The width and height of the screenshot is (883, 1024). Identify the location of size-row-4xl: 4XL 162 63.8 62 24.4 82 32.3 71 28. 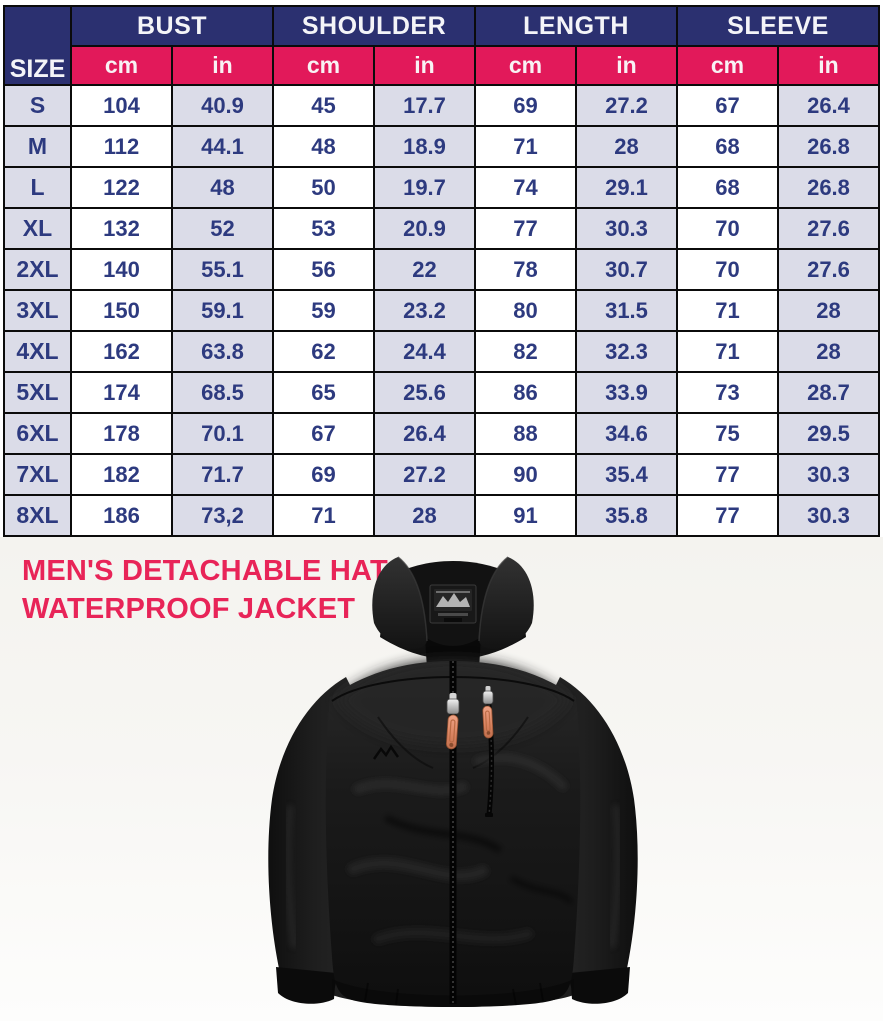
(441, 351).